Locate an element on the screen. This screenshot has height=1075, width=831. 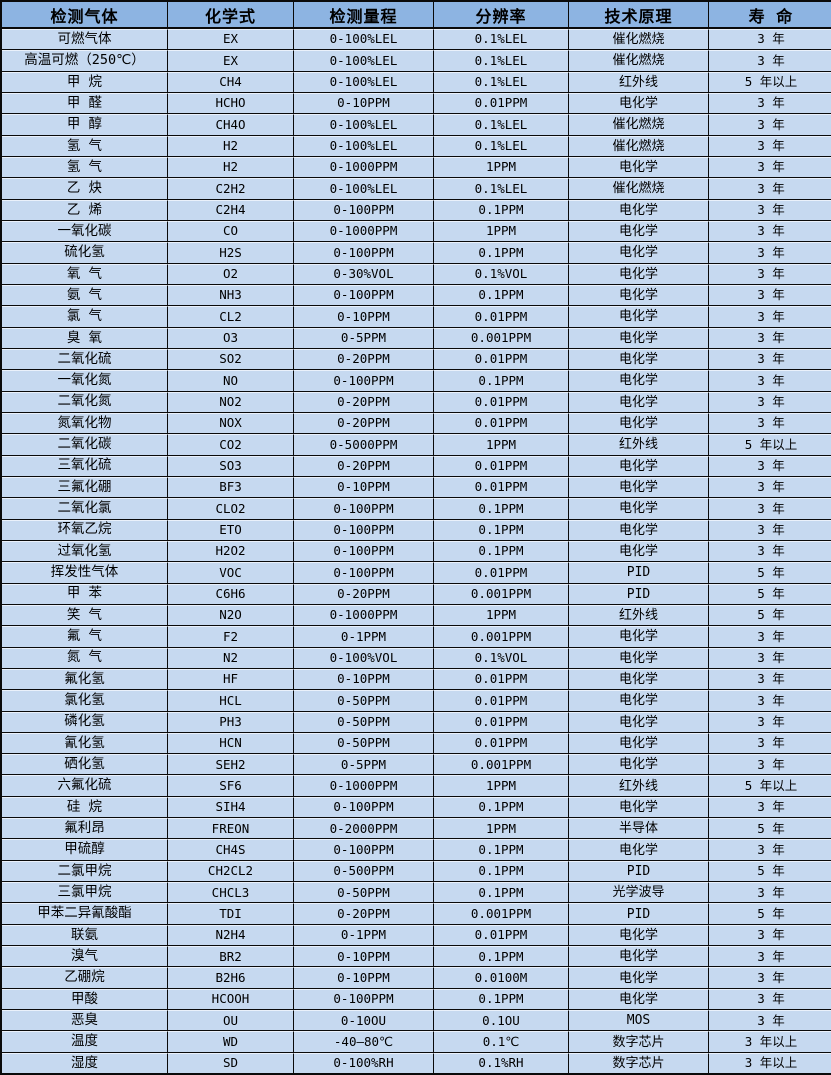
gas-name-cell: 挥发性气体 is located at coordinates (85, 573).